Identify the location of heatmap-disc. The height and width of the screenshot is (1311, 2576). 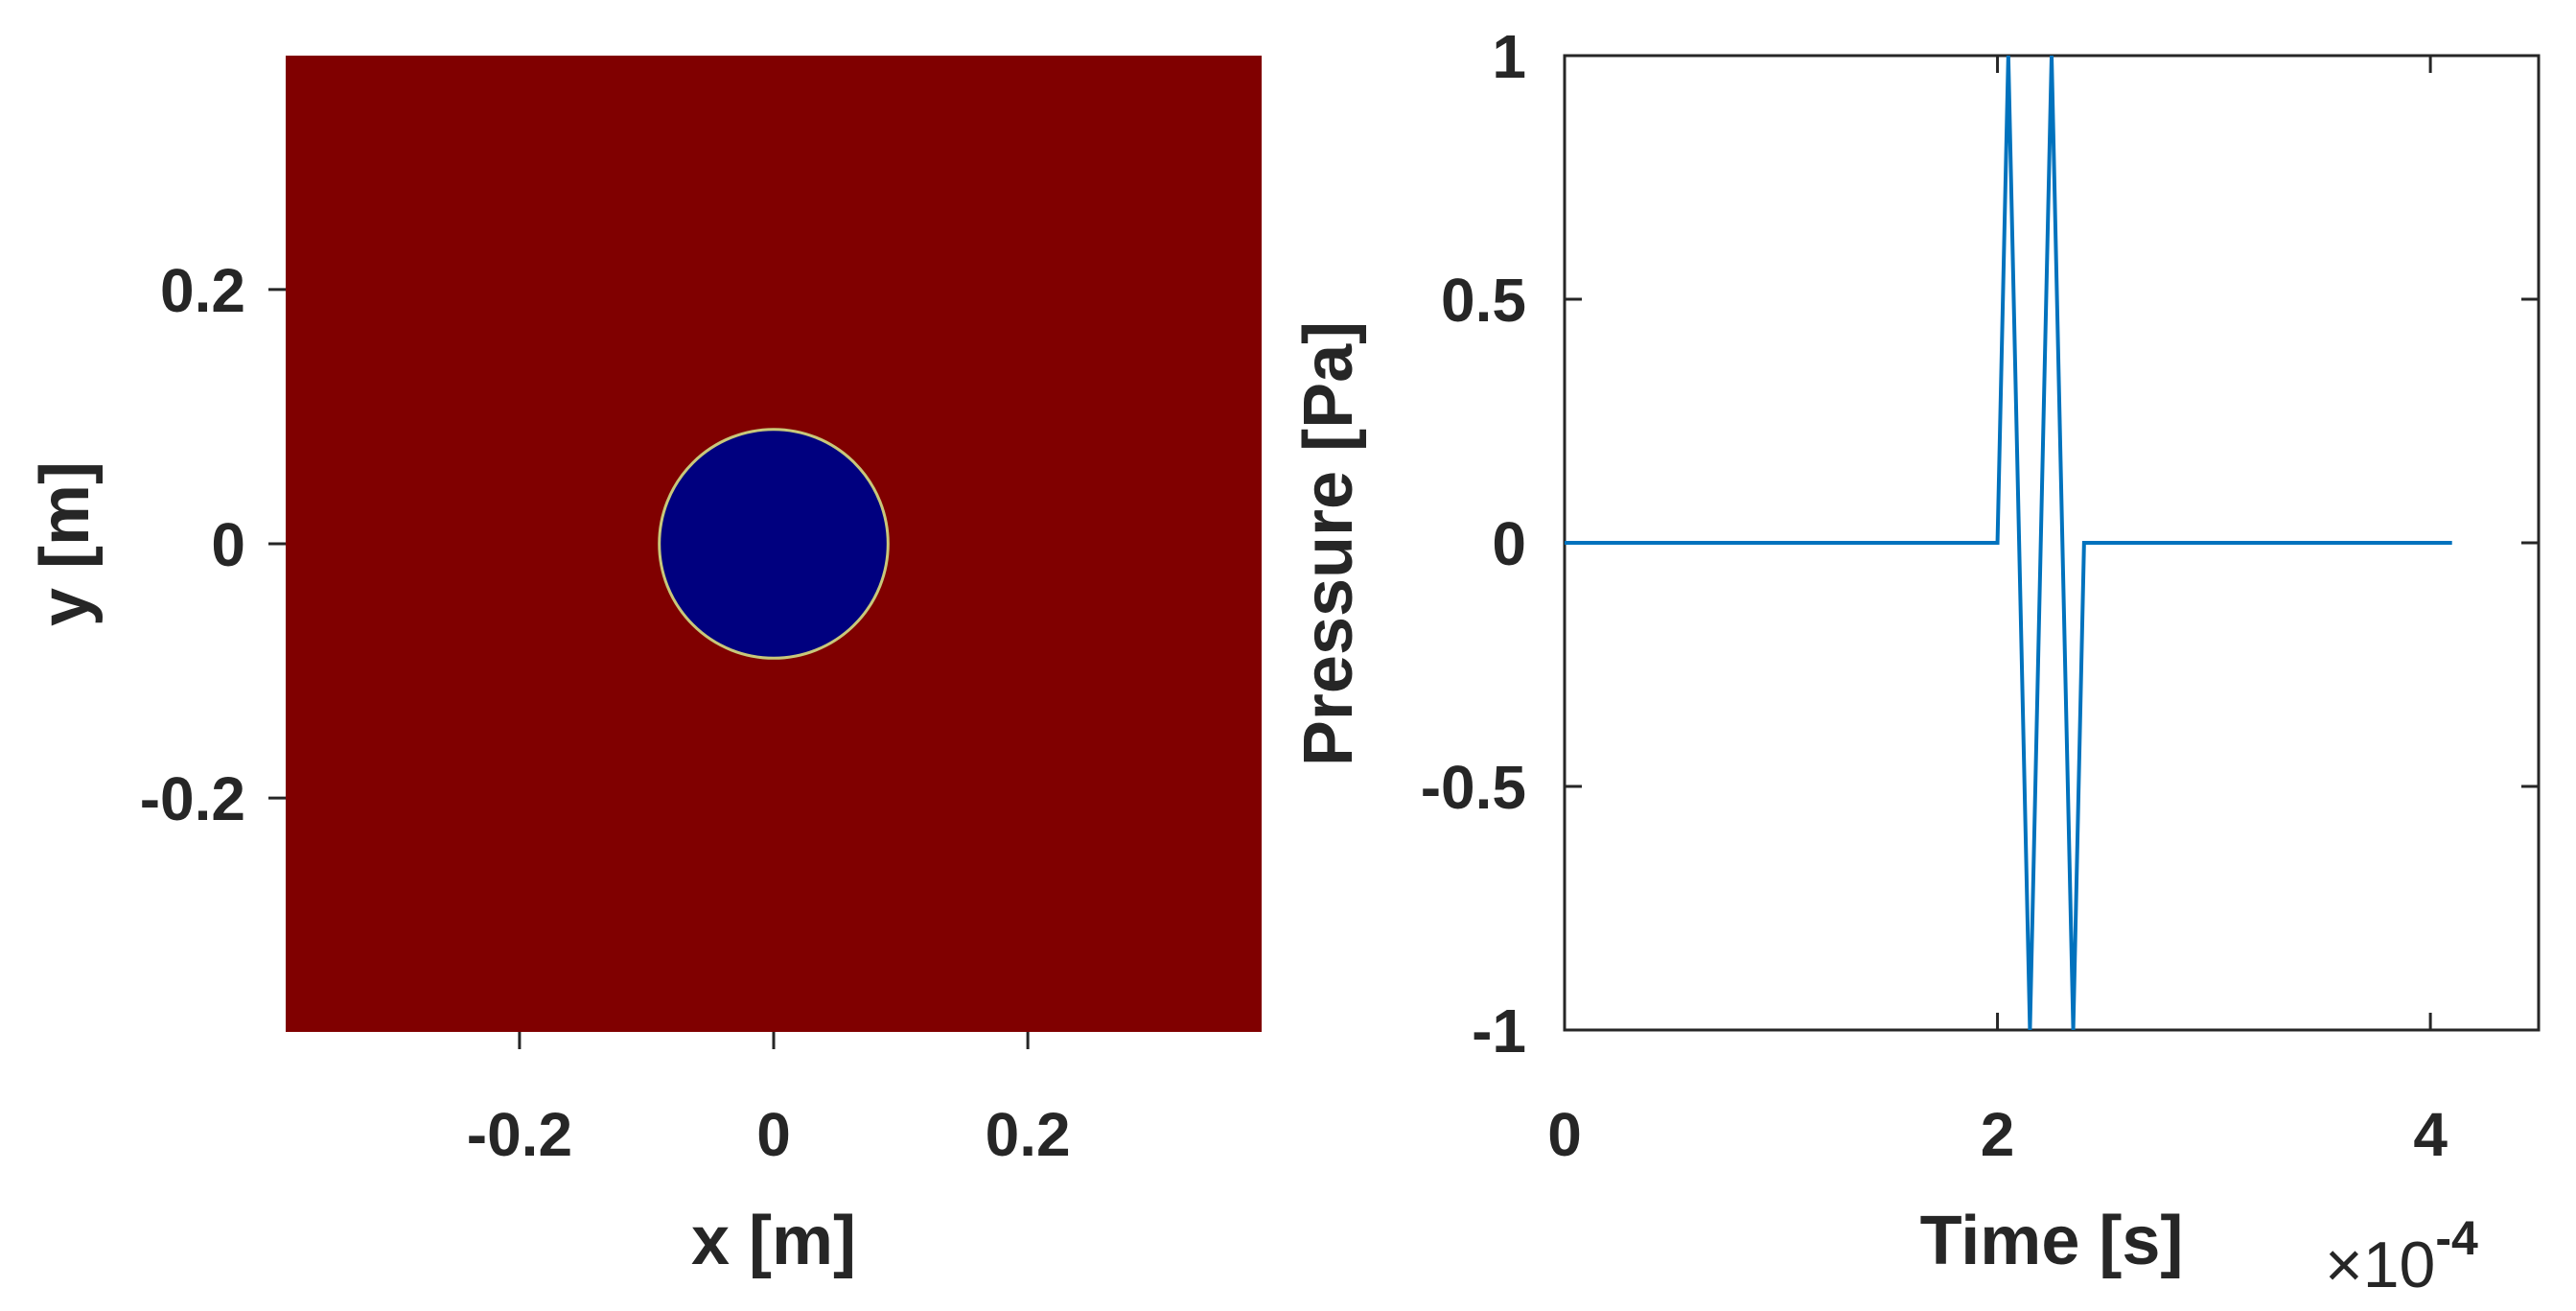
(774, 544).